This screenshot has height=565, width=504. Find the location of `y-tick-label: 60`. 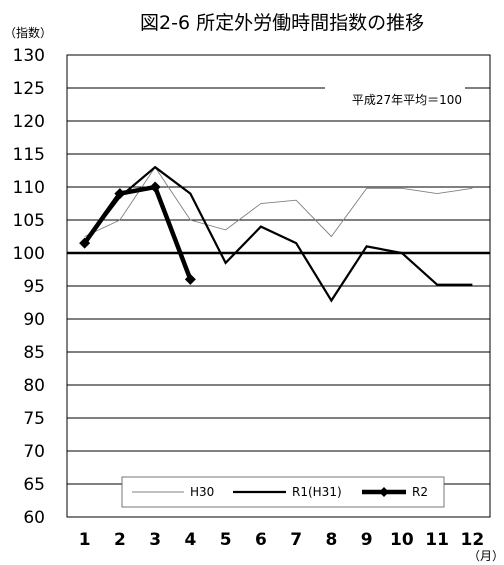

y-tick-label: 60 is located at coordinates (34, 518).